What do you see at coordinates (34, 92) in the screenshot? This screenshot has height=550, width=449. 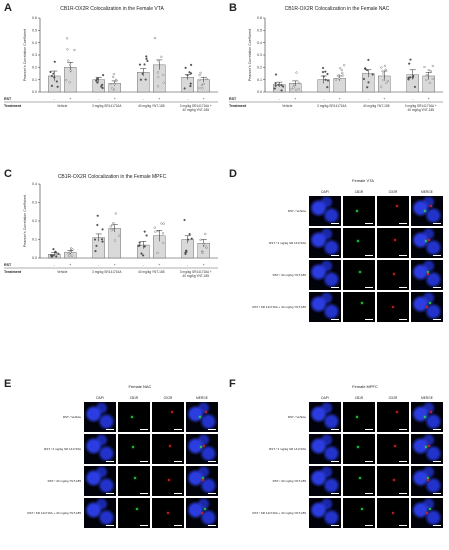 I see `y-tick-label: 0.0` at bounding box center [34, 92].